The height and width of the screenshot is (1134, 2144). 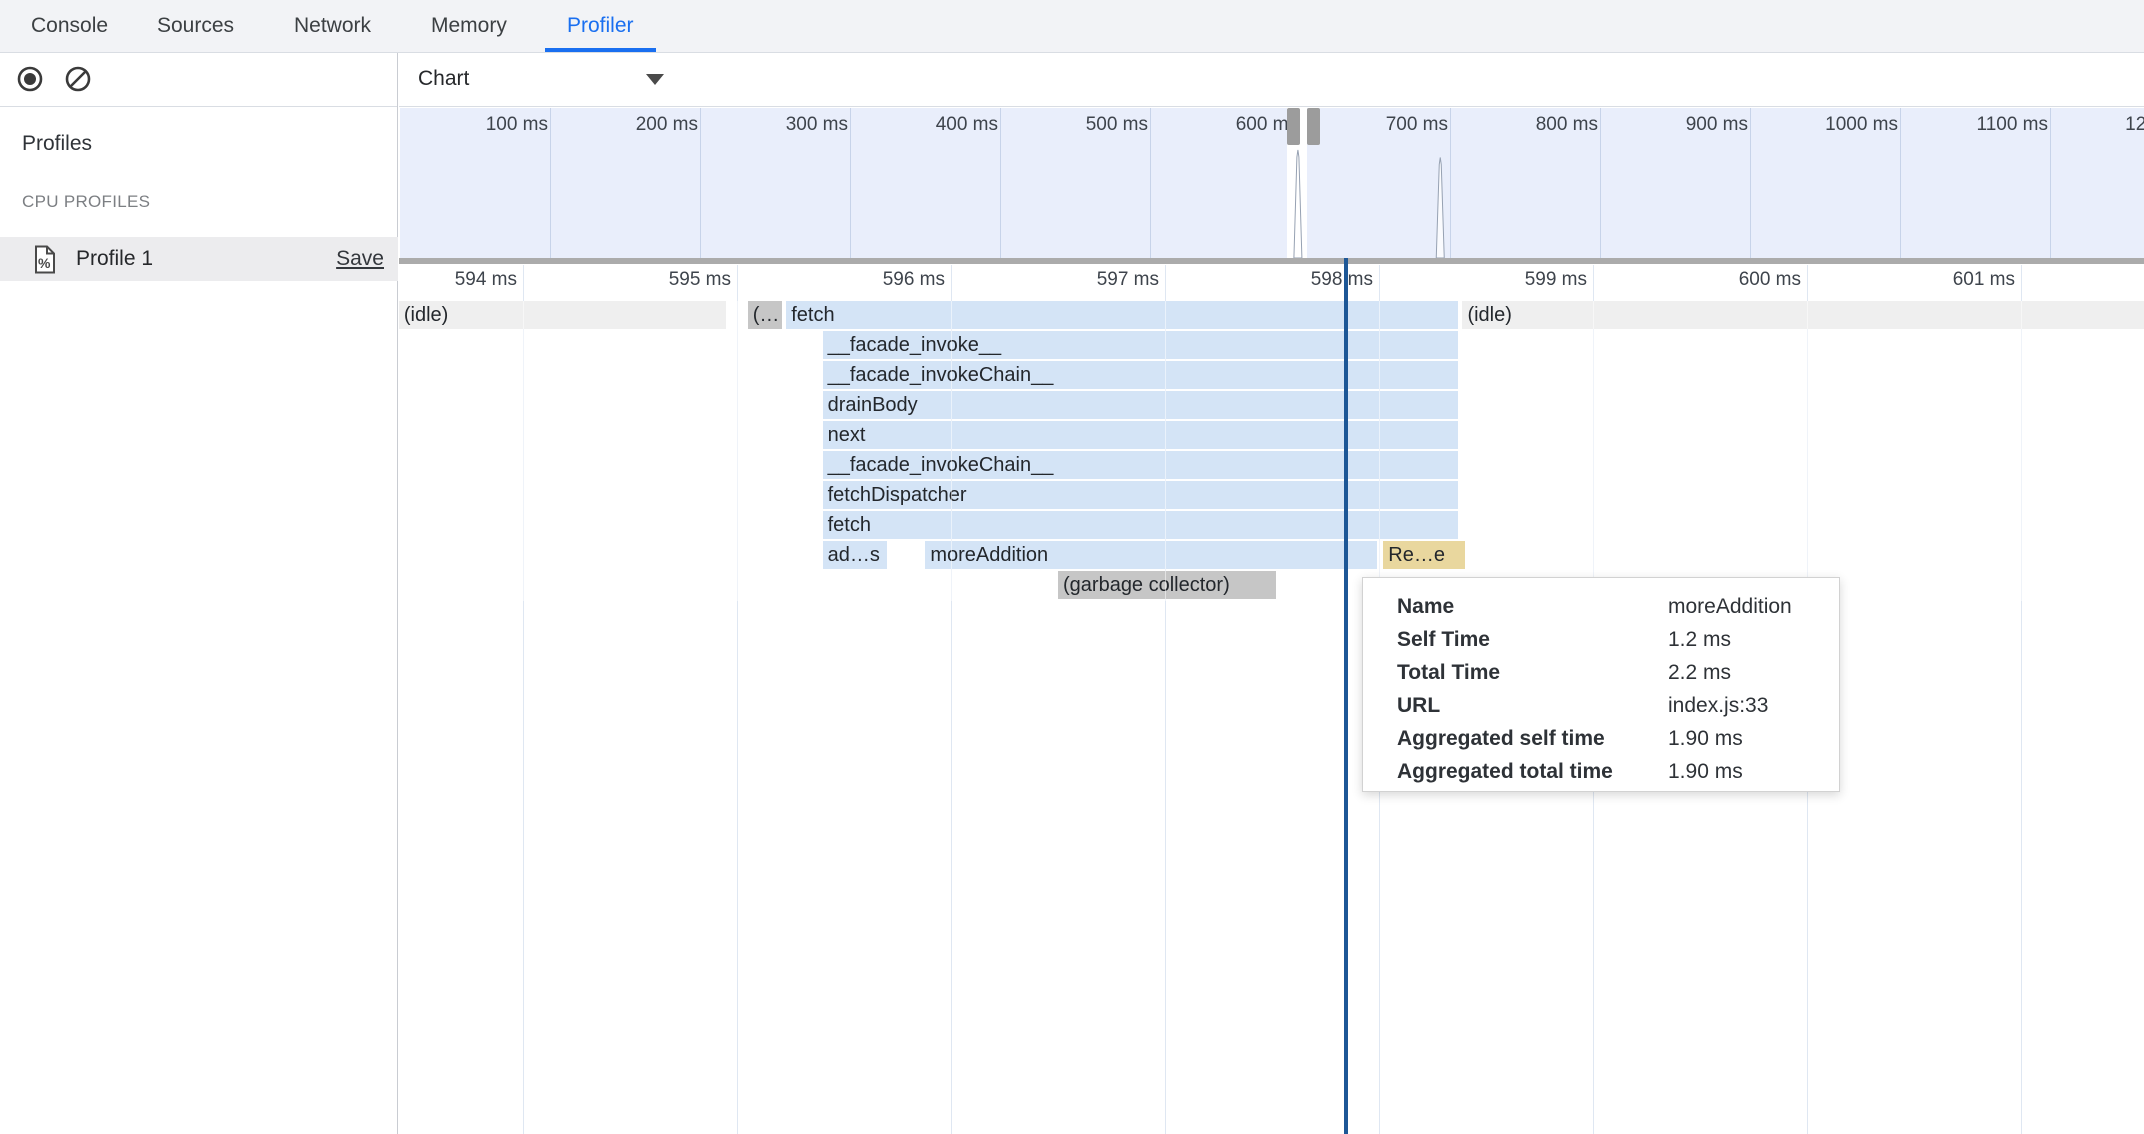 What do you see at coordinates (360, 258) in the screenshot?
I see `save-profile-link: Save` at bounding box center [360, 258].